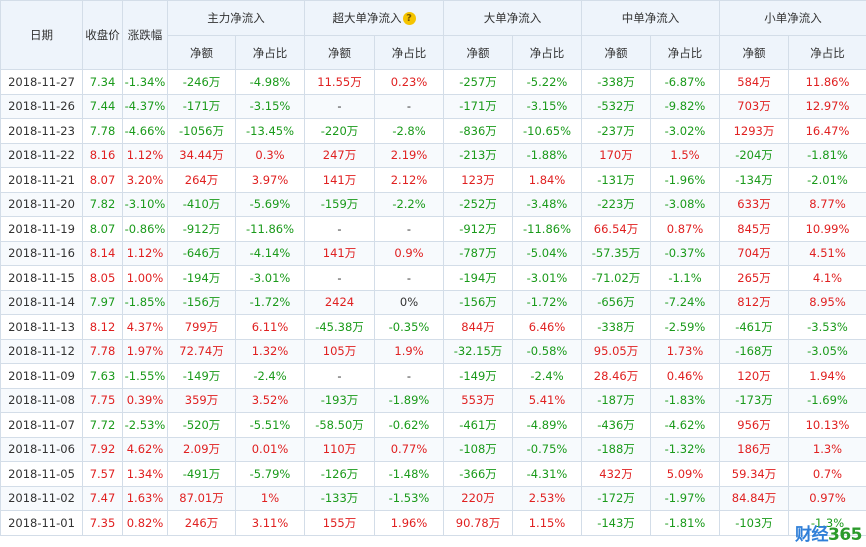 The height and width of the screenshot is (547, 866). What do you see at coordinates (616, 131) in the screenshot?
I see `cell-medium-amount: -237万` at bounding box center [616, 131].